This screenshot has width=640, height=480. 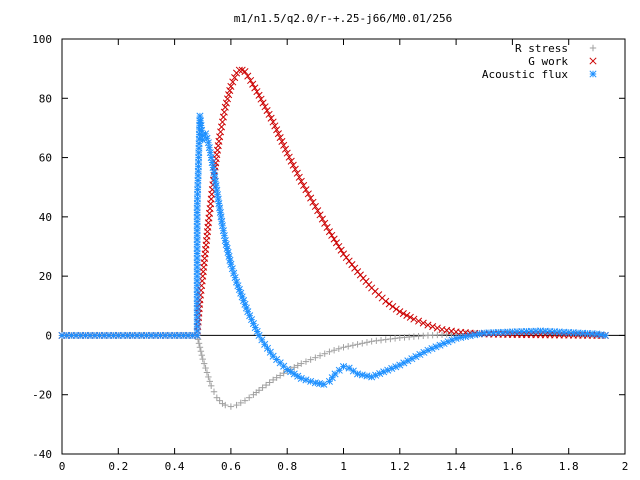 I want to click on legend-marker, so click(x=593, y=61).